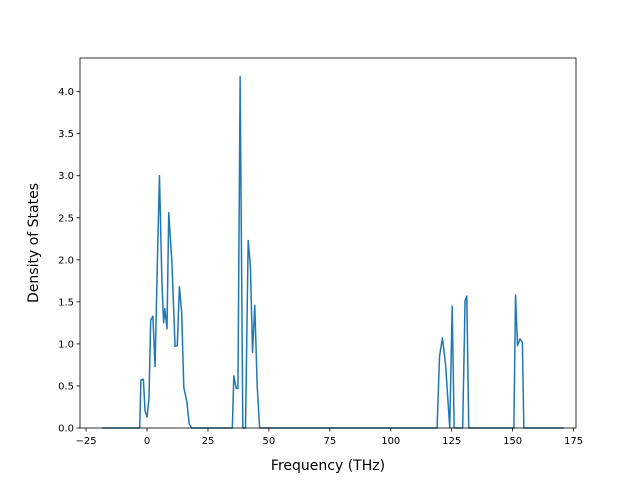 Image resolution: width=640 pixels, height=480 pixels. I want to click on y-tick-label: 3.5, so click(66, 134).